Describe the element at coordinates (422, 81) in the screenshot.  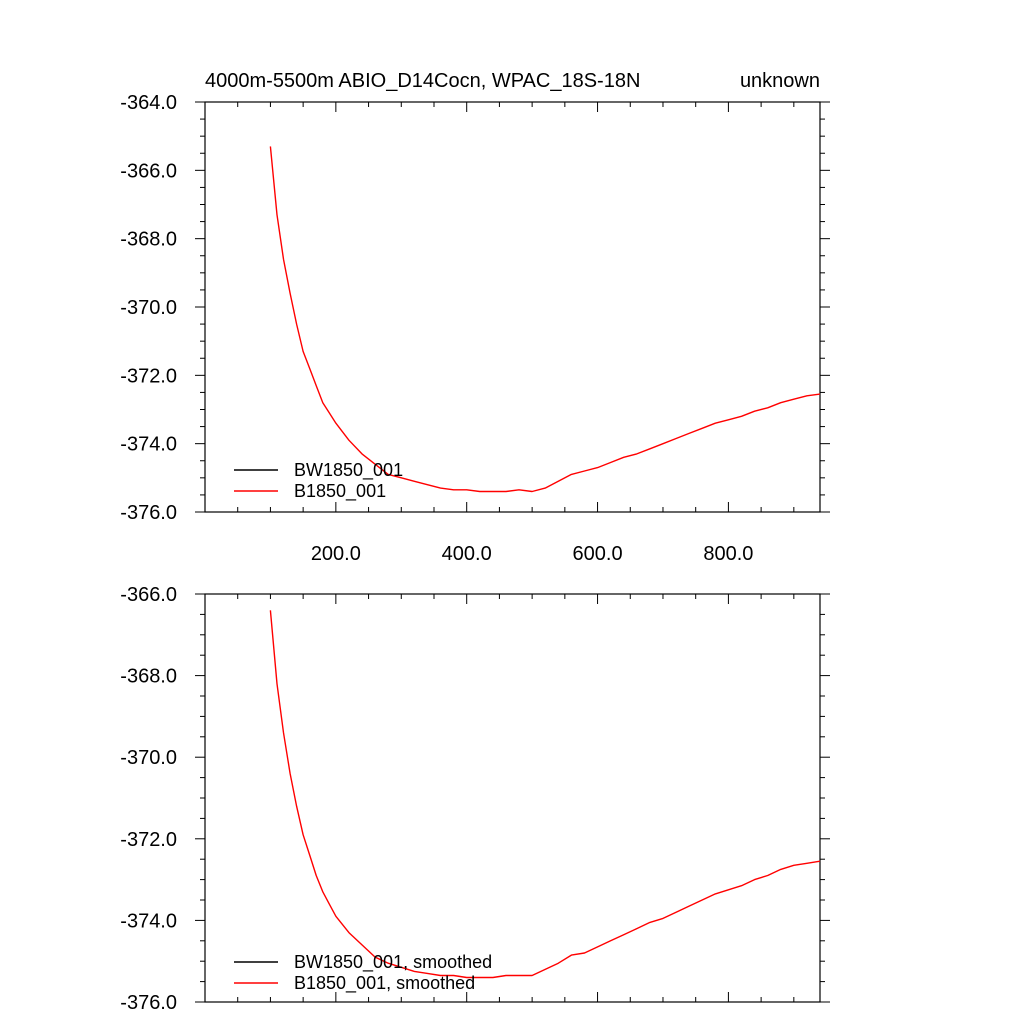
I see `chart-title: 4000m-5500m ABIO_D14Cocn, WPAC_18S-18N` at that location.